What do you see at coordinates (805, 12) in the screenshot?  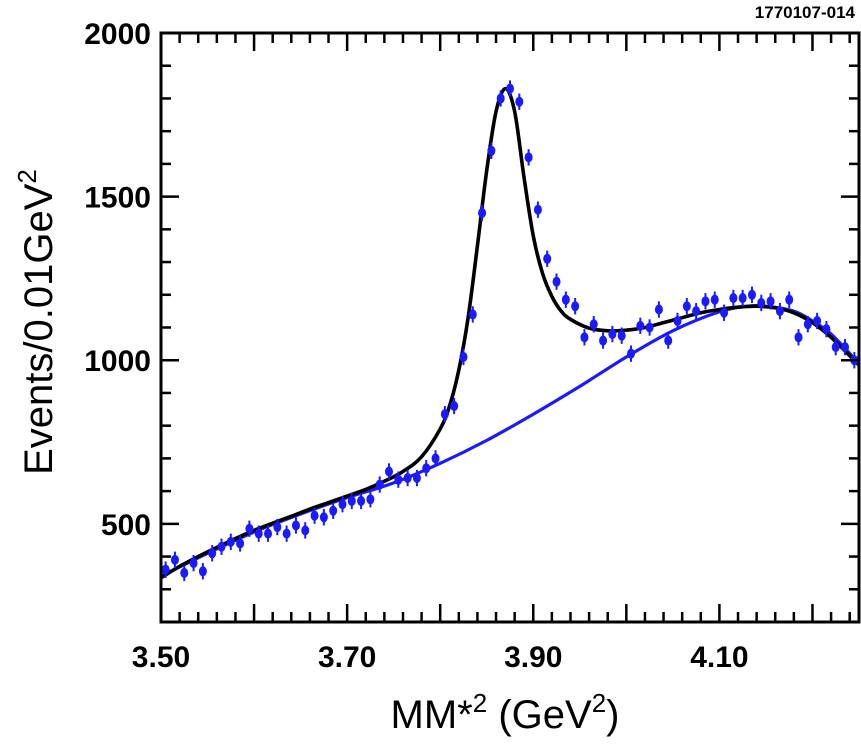 I see `figure-id: 1770107-014` at bounding box center [805, 12].